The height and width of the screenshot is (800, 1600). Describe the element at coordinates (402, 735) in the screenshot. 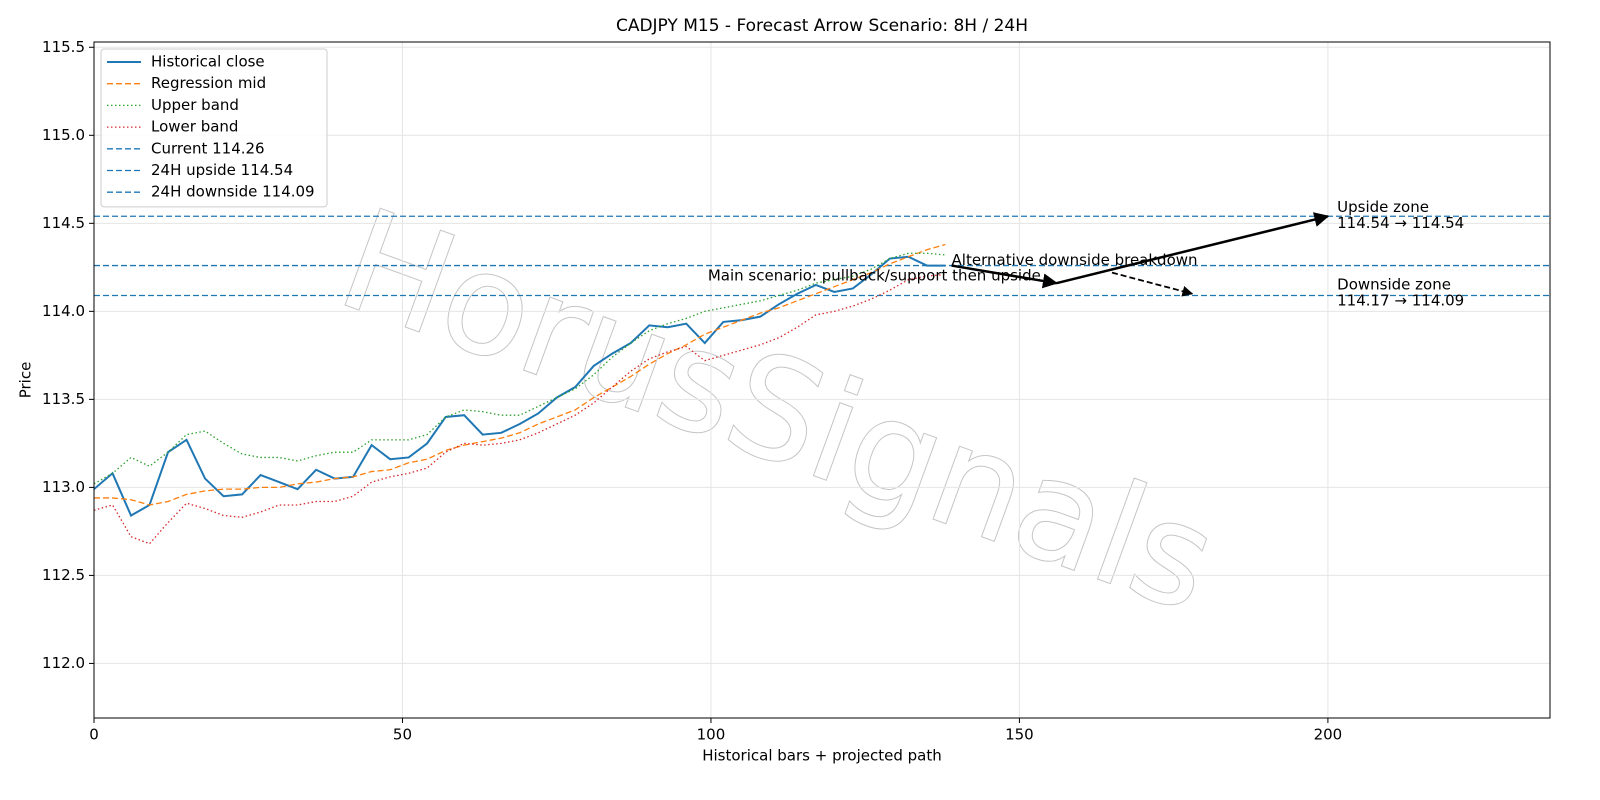

I see `x-tick-label: 50` at that location.